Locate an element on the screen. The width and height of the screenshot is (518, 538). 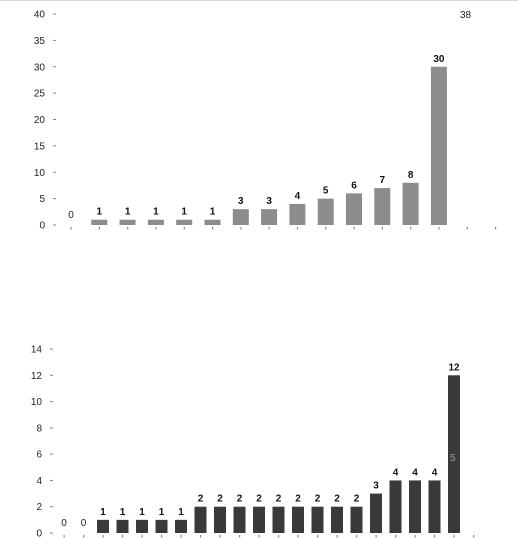
top-y-tick-label: 30 is located at coordinates (40, 67).